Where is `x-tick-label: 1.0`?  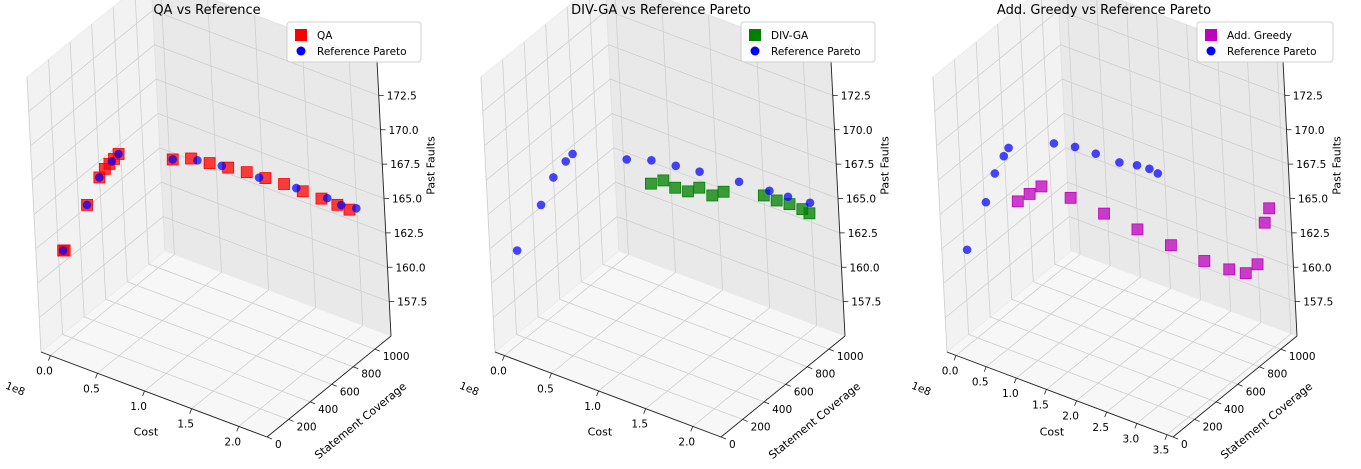
x-tick-label: 1.0 is located at coordinates (1010, 394).